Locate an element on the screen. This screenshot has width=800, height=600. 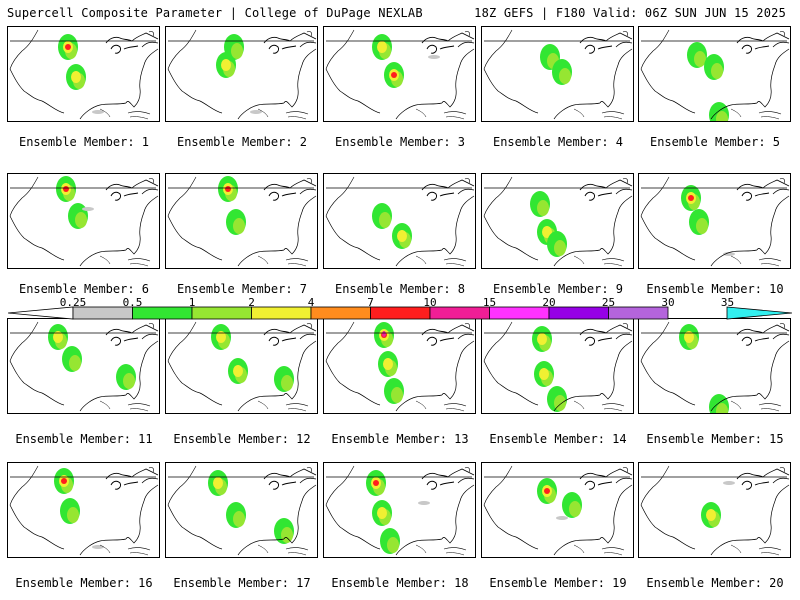
colorbar-tick-label: 2 is located at coordinates (251, 302).